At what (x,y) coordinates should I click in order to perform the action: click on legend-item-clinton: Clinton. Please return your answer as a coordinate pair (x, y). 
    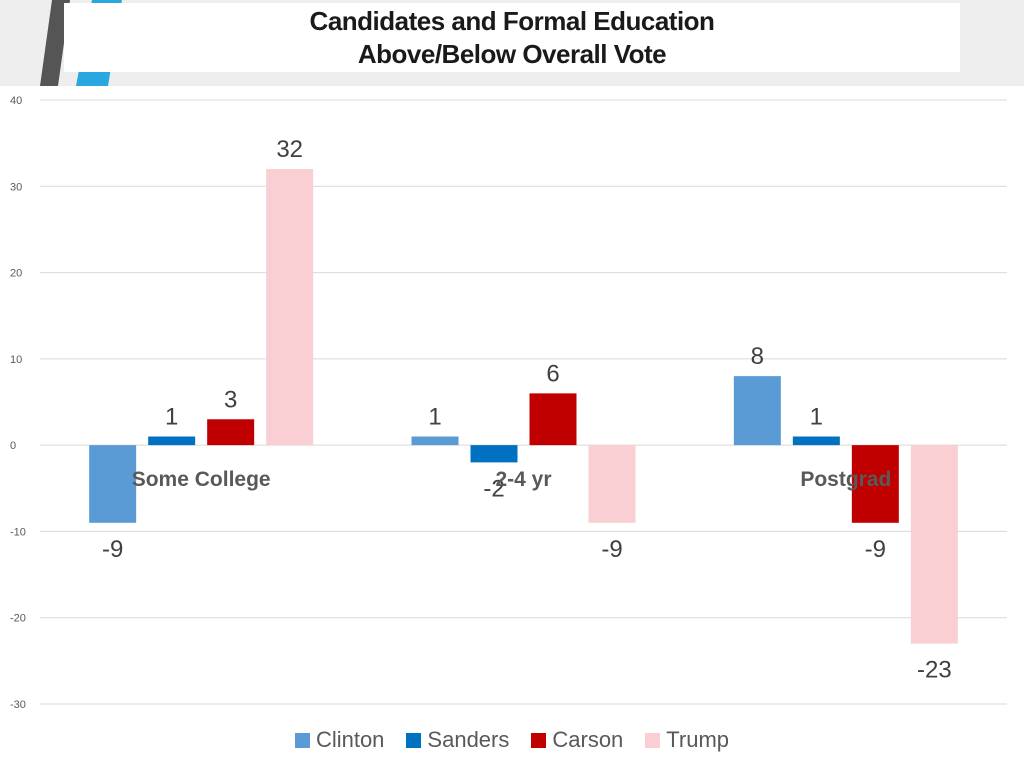
    Looking at the image, I should click on (339, 740).